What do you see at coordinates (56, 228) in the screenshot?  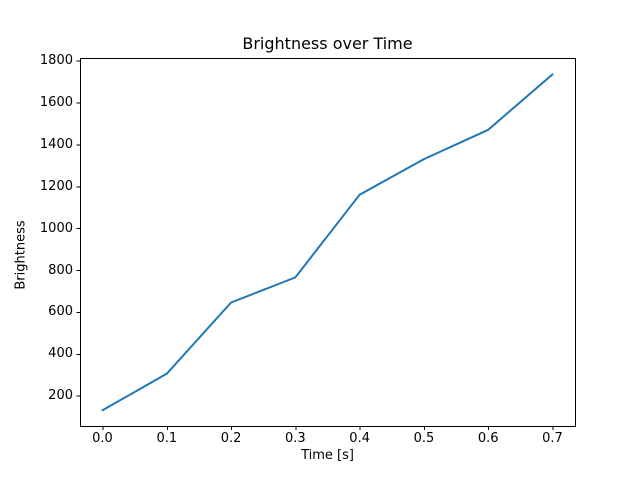 I see `y-tick-label: 1000` at bounding box center [56, 228].